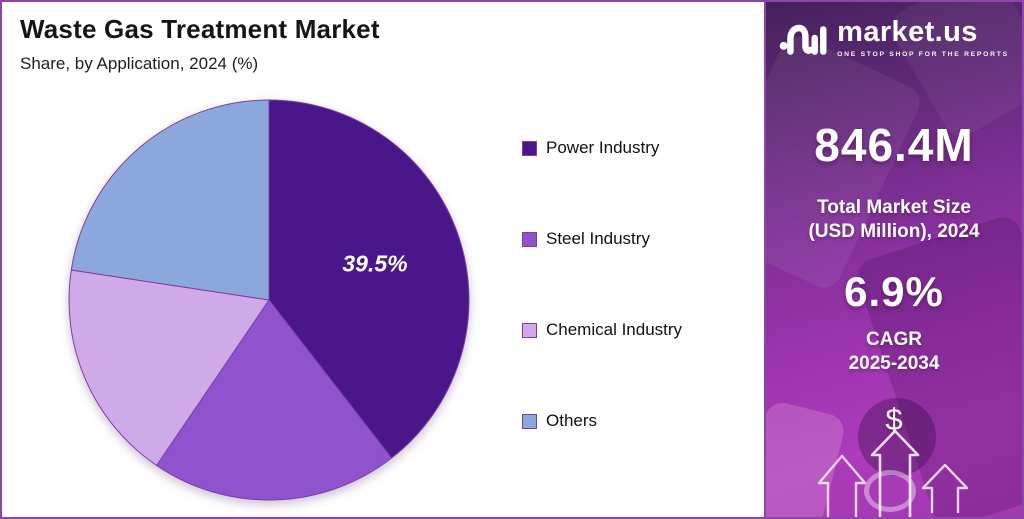  Describe the element at coordinates (894, 352) in the screenshot. I see `cagr-label: CAGR 2025-2034` at that location.